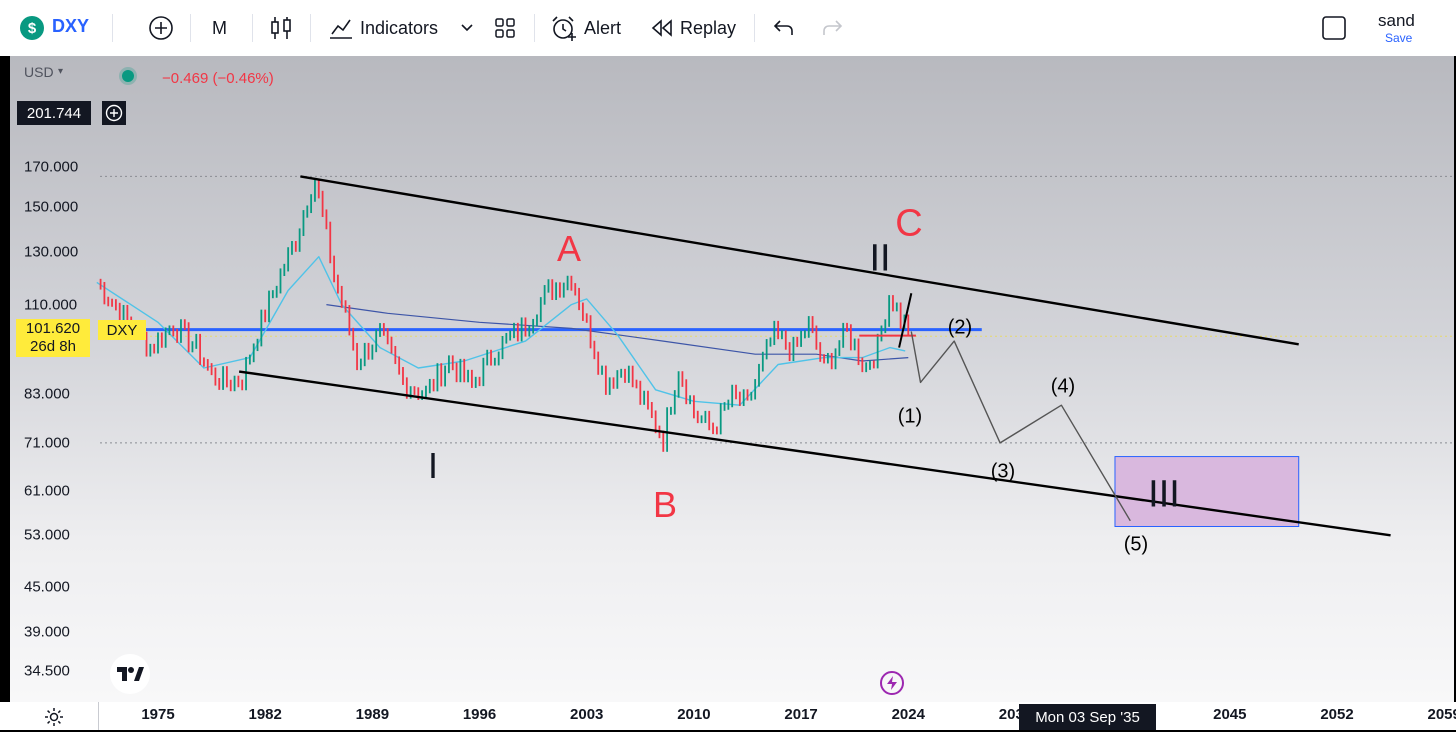  Describe the element at coordinates (158, 714) in the screenshot. I see `time-tick-label: 1975` at that location.